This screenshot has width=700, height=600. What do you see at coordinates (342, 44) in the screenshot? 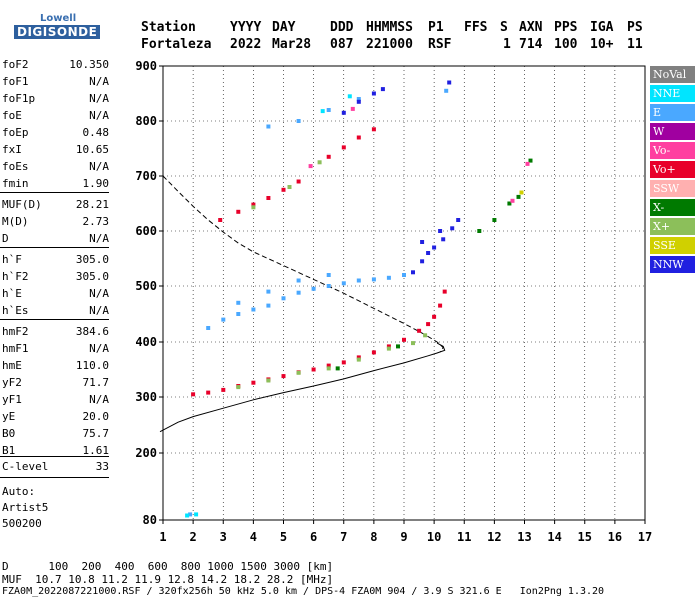
I see `header-value-ddd: 087` at bounding box center [342, 44].